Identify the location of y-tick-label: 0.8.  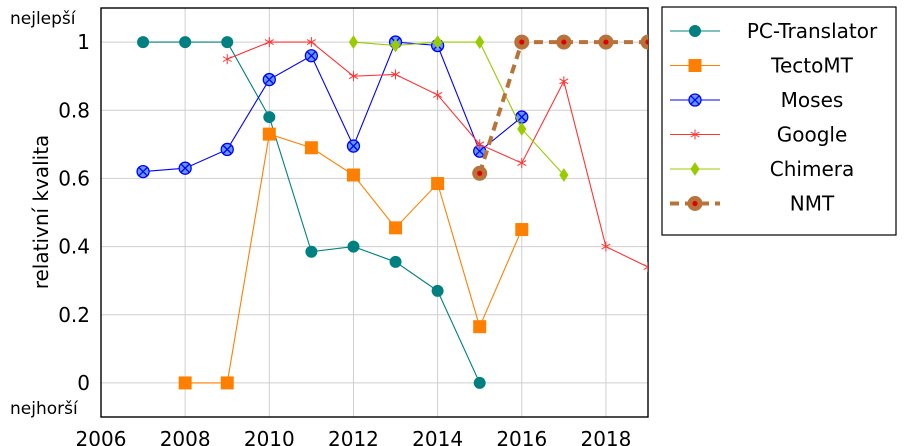
(74, 110).